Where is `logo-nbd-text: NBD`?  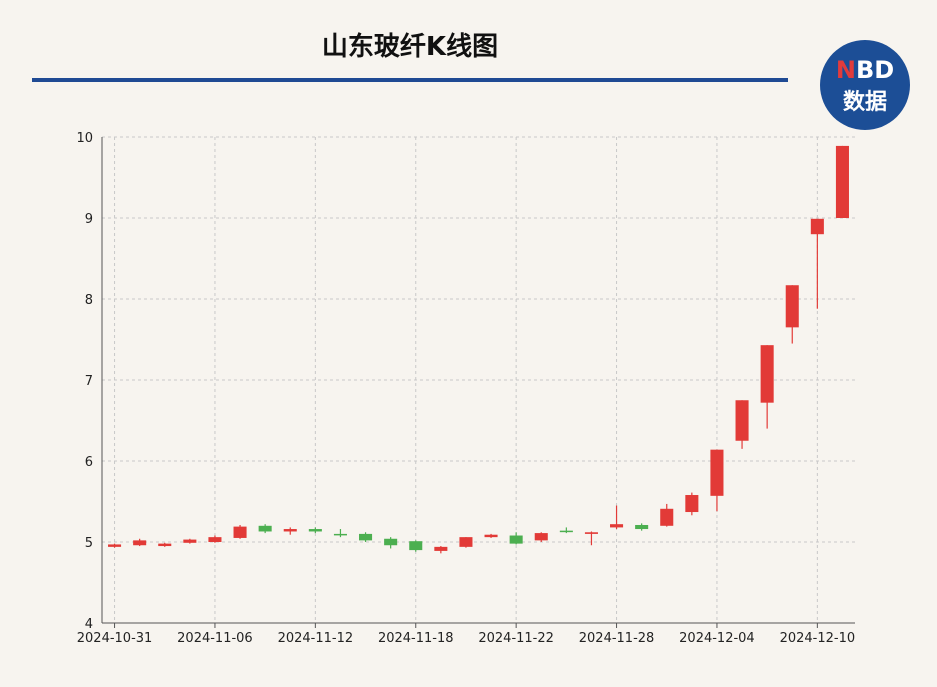 logo-nbd-text: NBD is located at coordinates (865, 70).